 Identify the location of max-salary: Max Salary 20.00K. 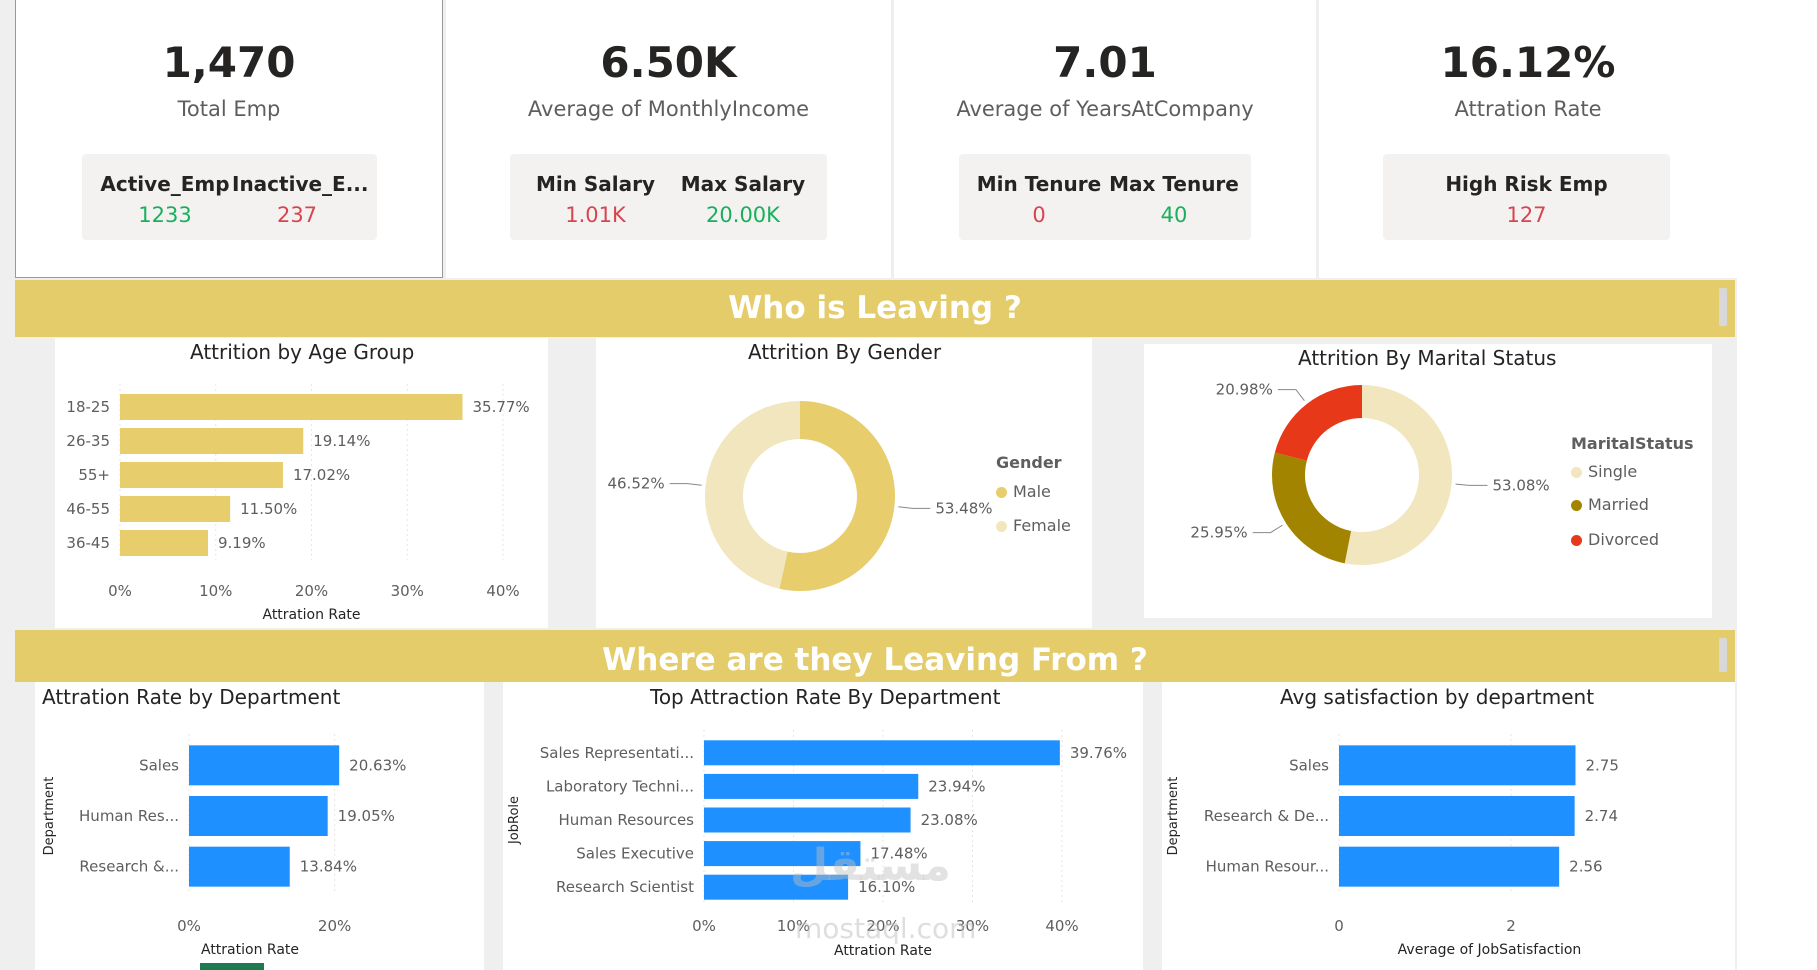
(743, 199).